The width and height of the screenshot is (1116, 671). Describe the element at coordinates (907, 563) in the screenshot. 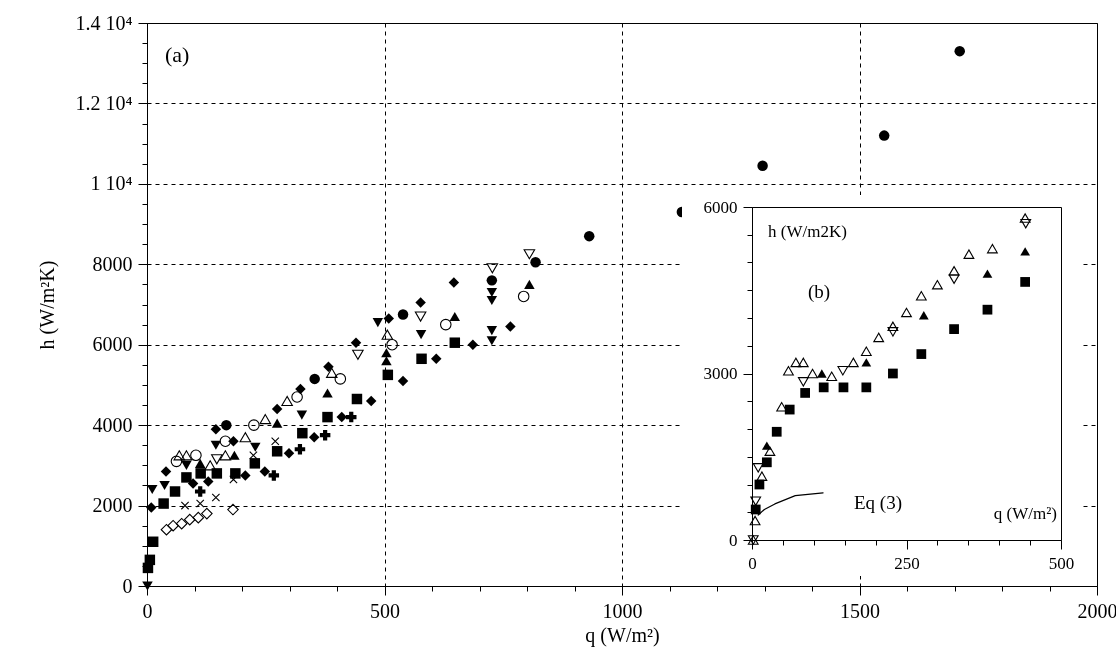

I see `x-tick-label: 250` at that location.